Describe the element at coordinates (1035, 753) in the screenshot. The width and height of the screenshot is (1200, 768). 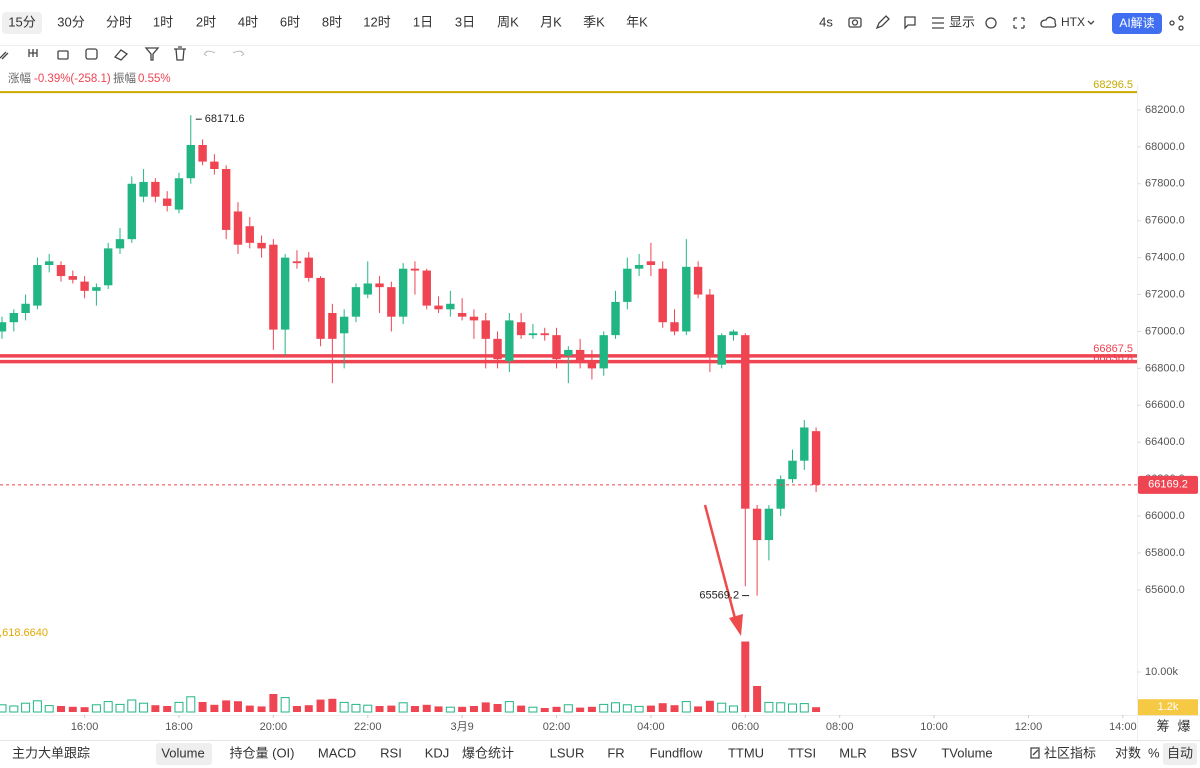
I see `community-icon` at that location.